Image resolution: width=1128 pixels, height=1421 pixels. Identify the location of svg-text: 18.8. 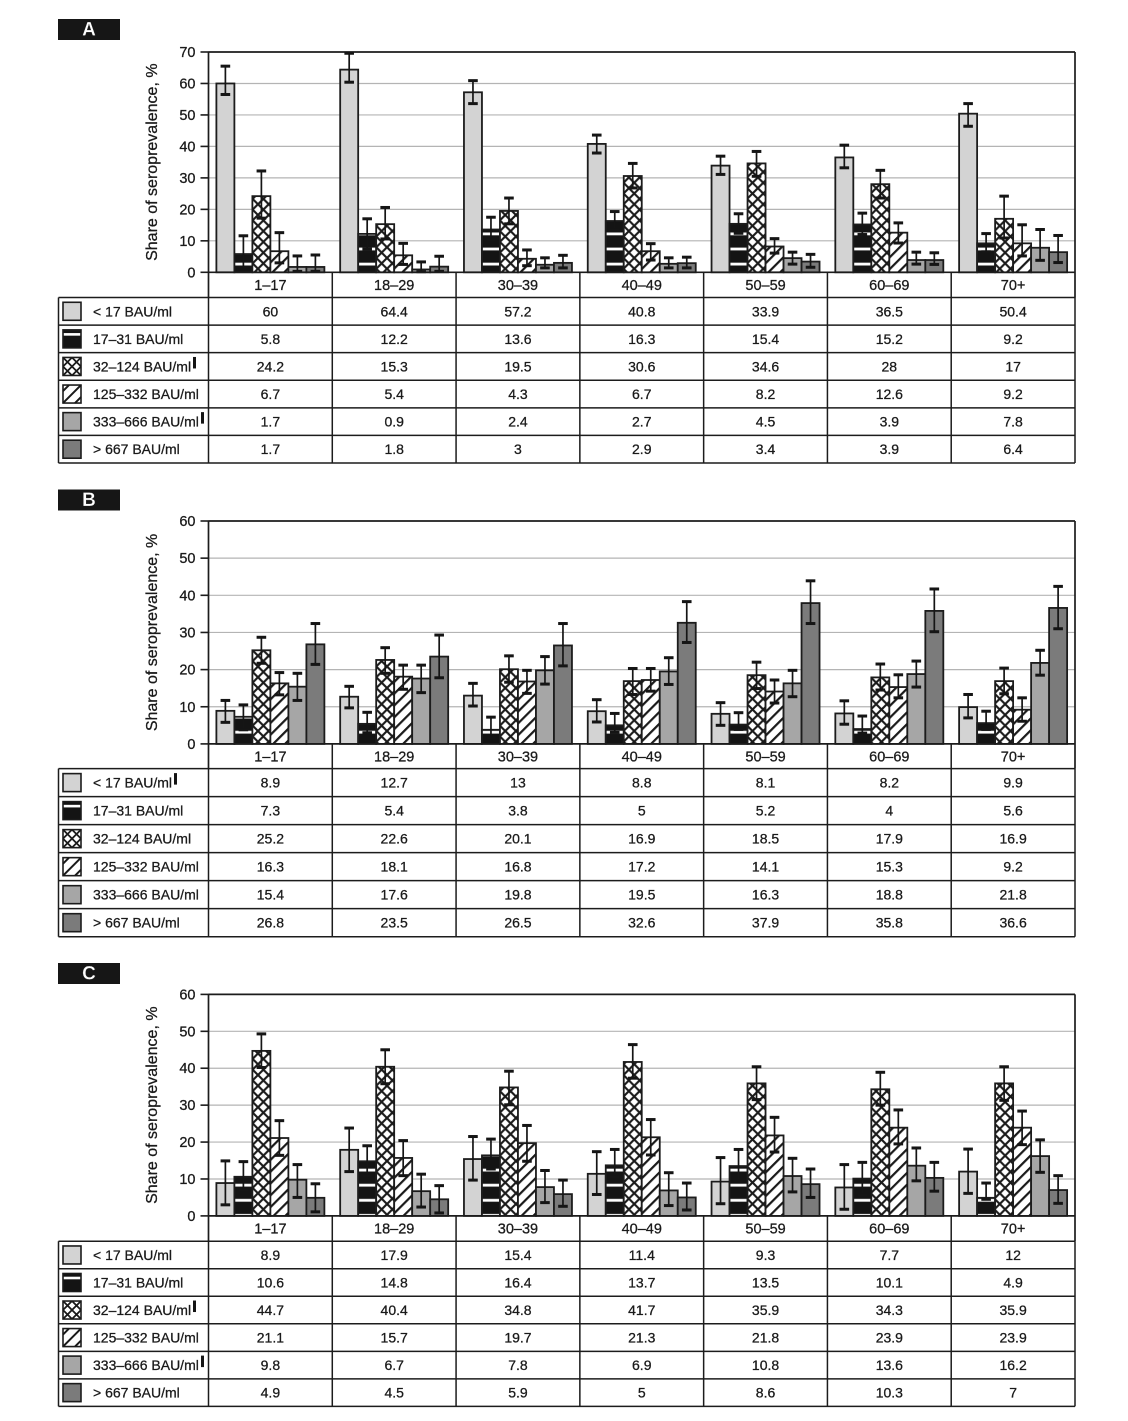
(889, 895).